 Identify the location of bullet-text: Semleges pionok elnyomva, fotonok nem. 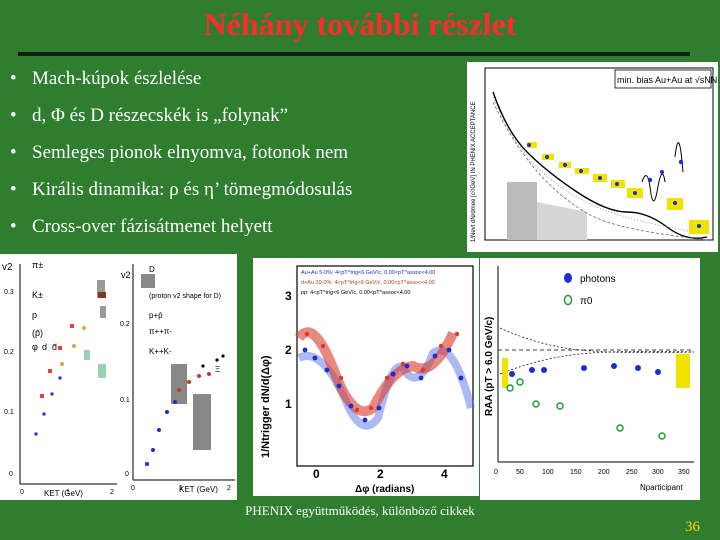
(190, 152).